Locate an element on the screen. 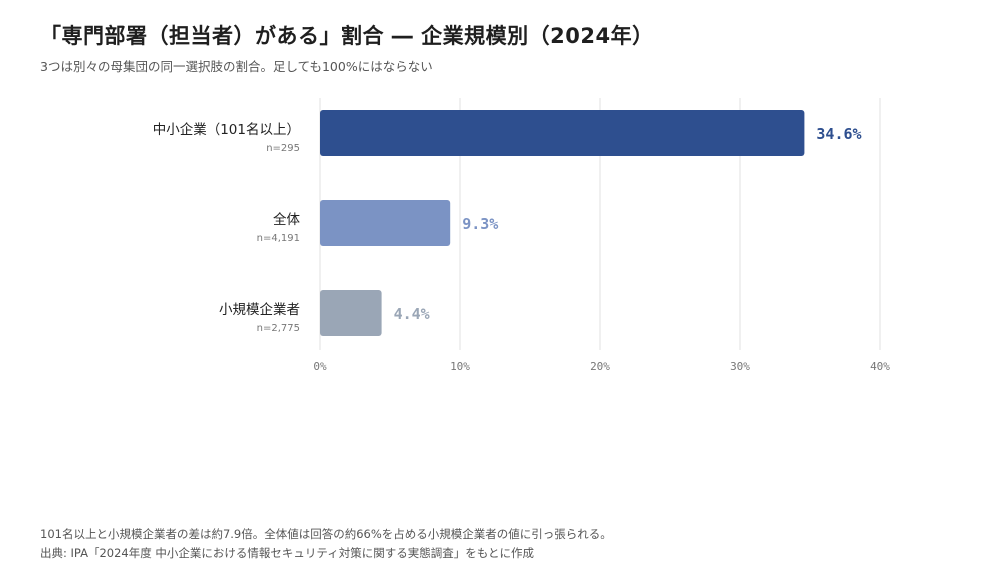  x-tick-label: 30% is located at coordinates (740, 366).